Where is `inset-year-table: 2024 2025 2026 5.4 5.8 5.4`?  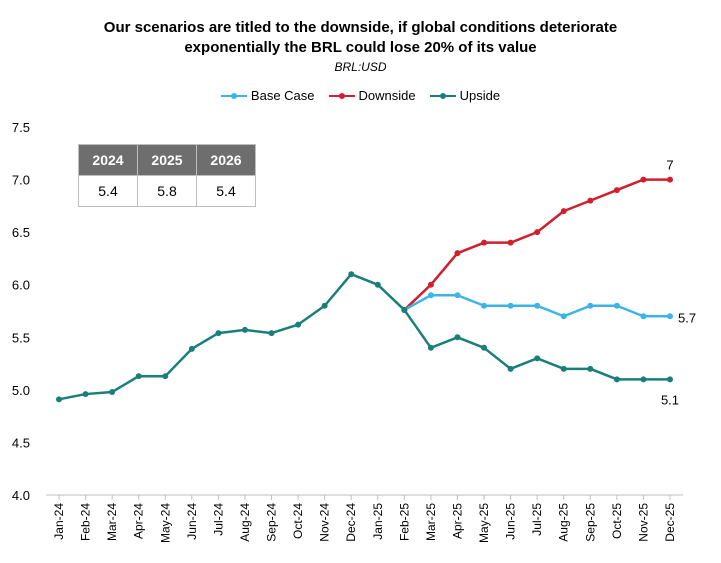
inset-year-table: 2024 2025 2026 5.4 5.8 5.4 is located at coordinates (167, 175).